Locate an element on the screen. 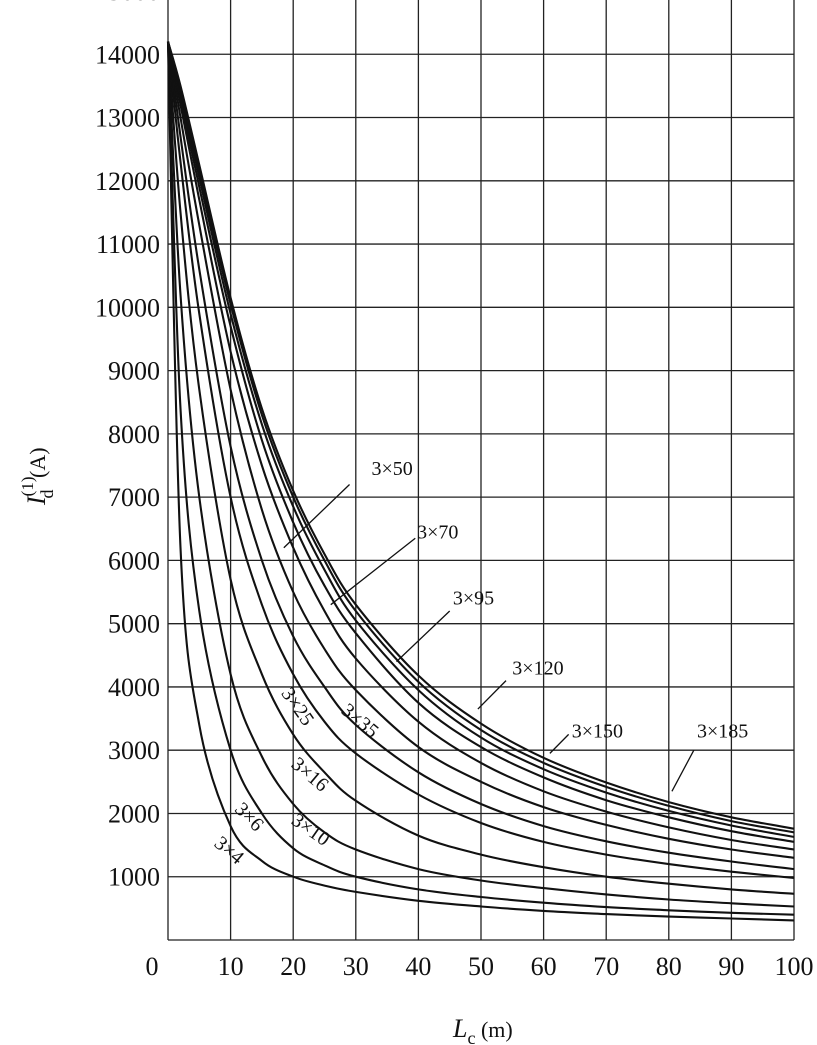 This screenshot has height=1045, width=817. curve-label: 3×25 is located at coordinates (298, 707).